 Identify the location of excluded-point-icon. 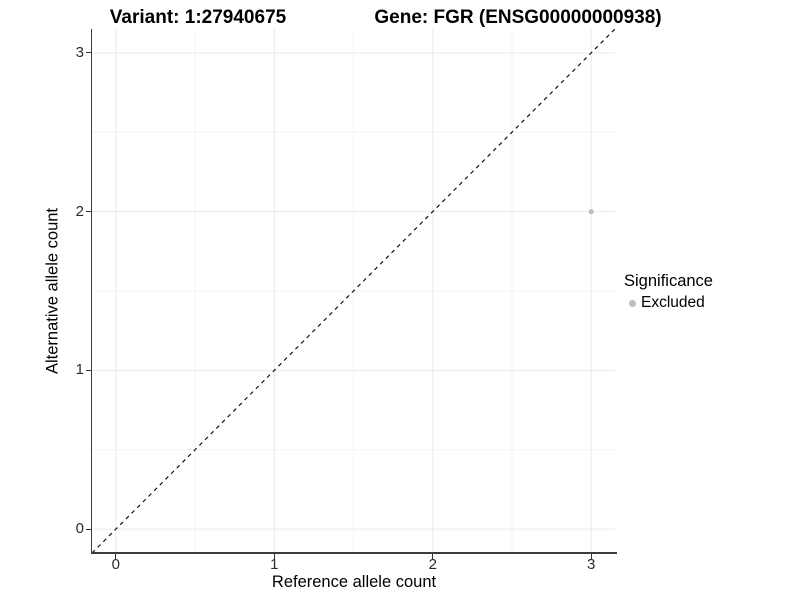
(632, 303).